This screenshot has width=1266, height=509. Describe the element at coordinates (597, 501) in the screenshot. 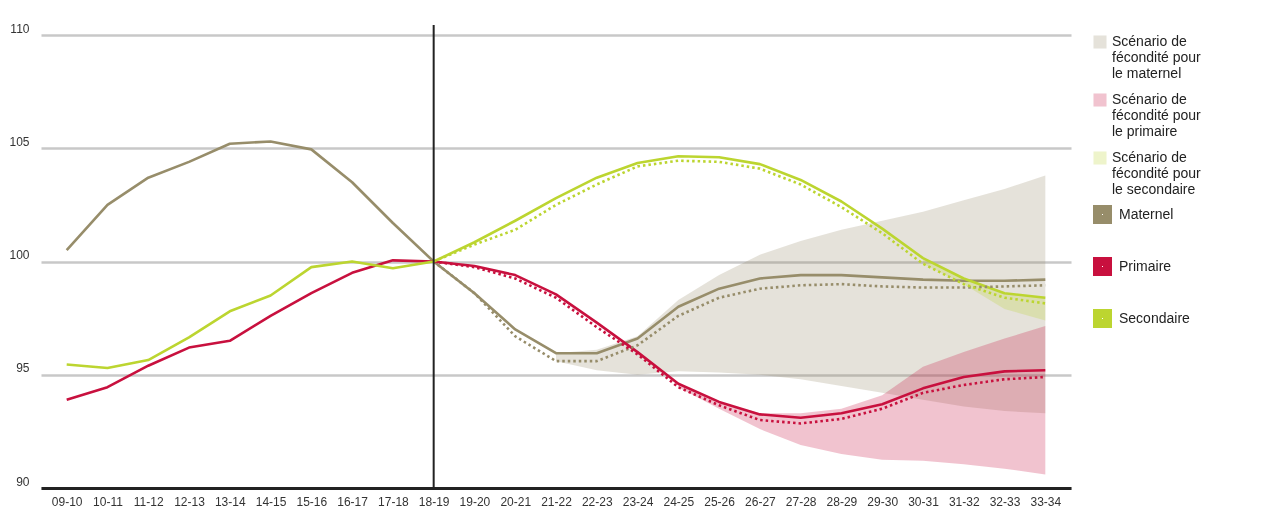

I see `x-tick-label: 22-23` at that location.